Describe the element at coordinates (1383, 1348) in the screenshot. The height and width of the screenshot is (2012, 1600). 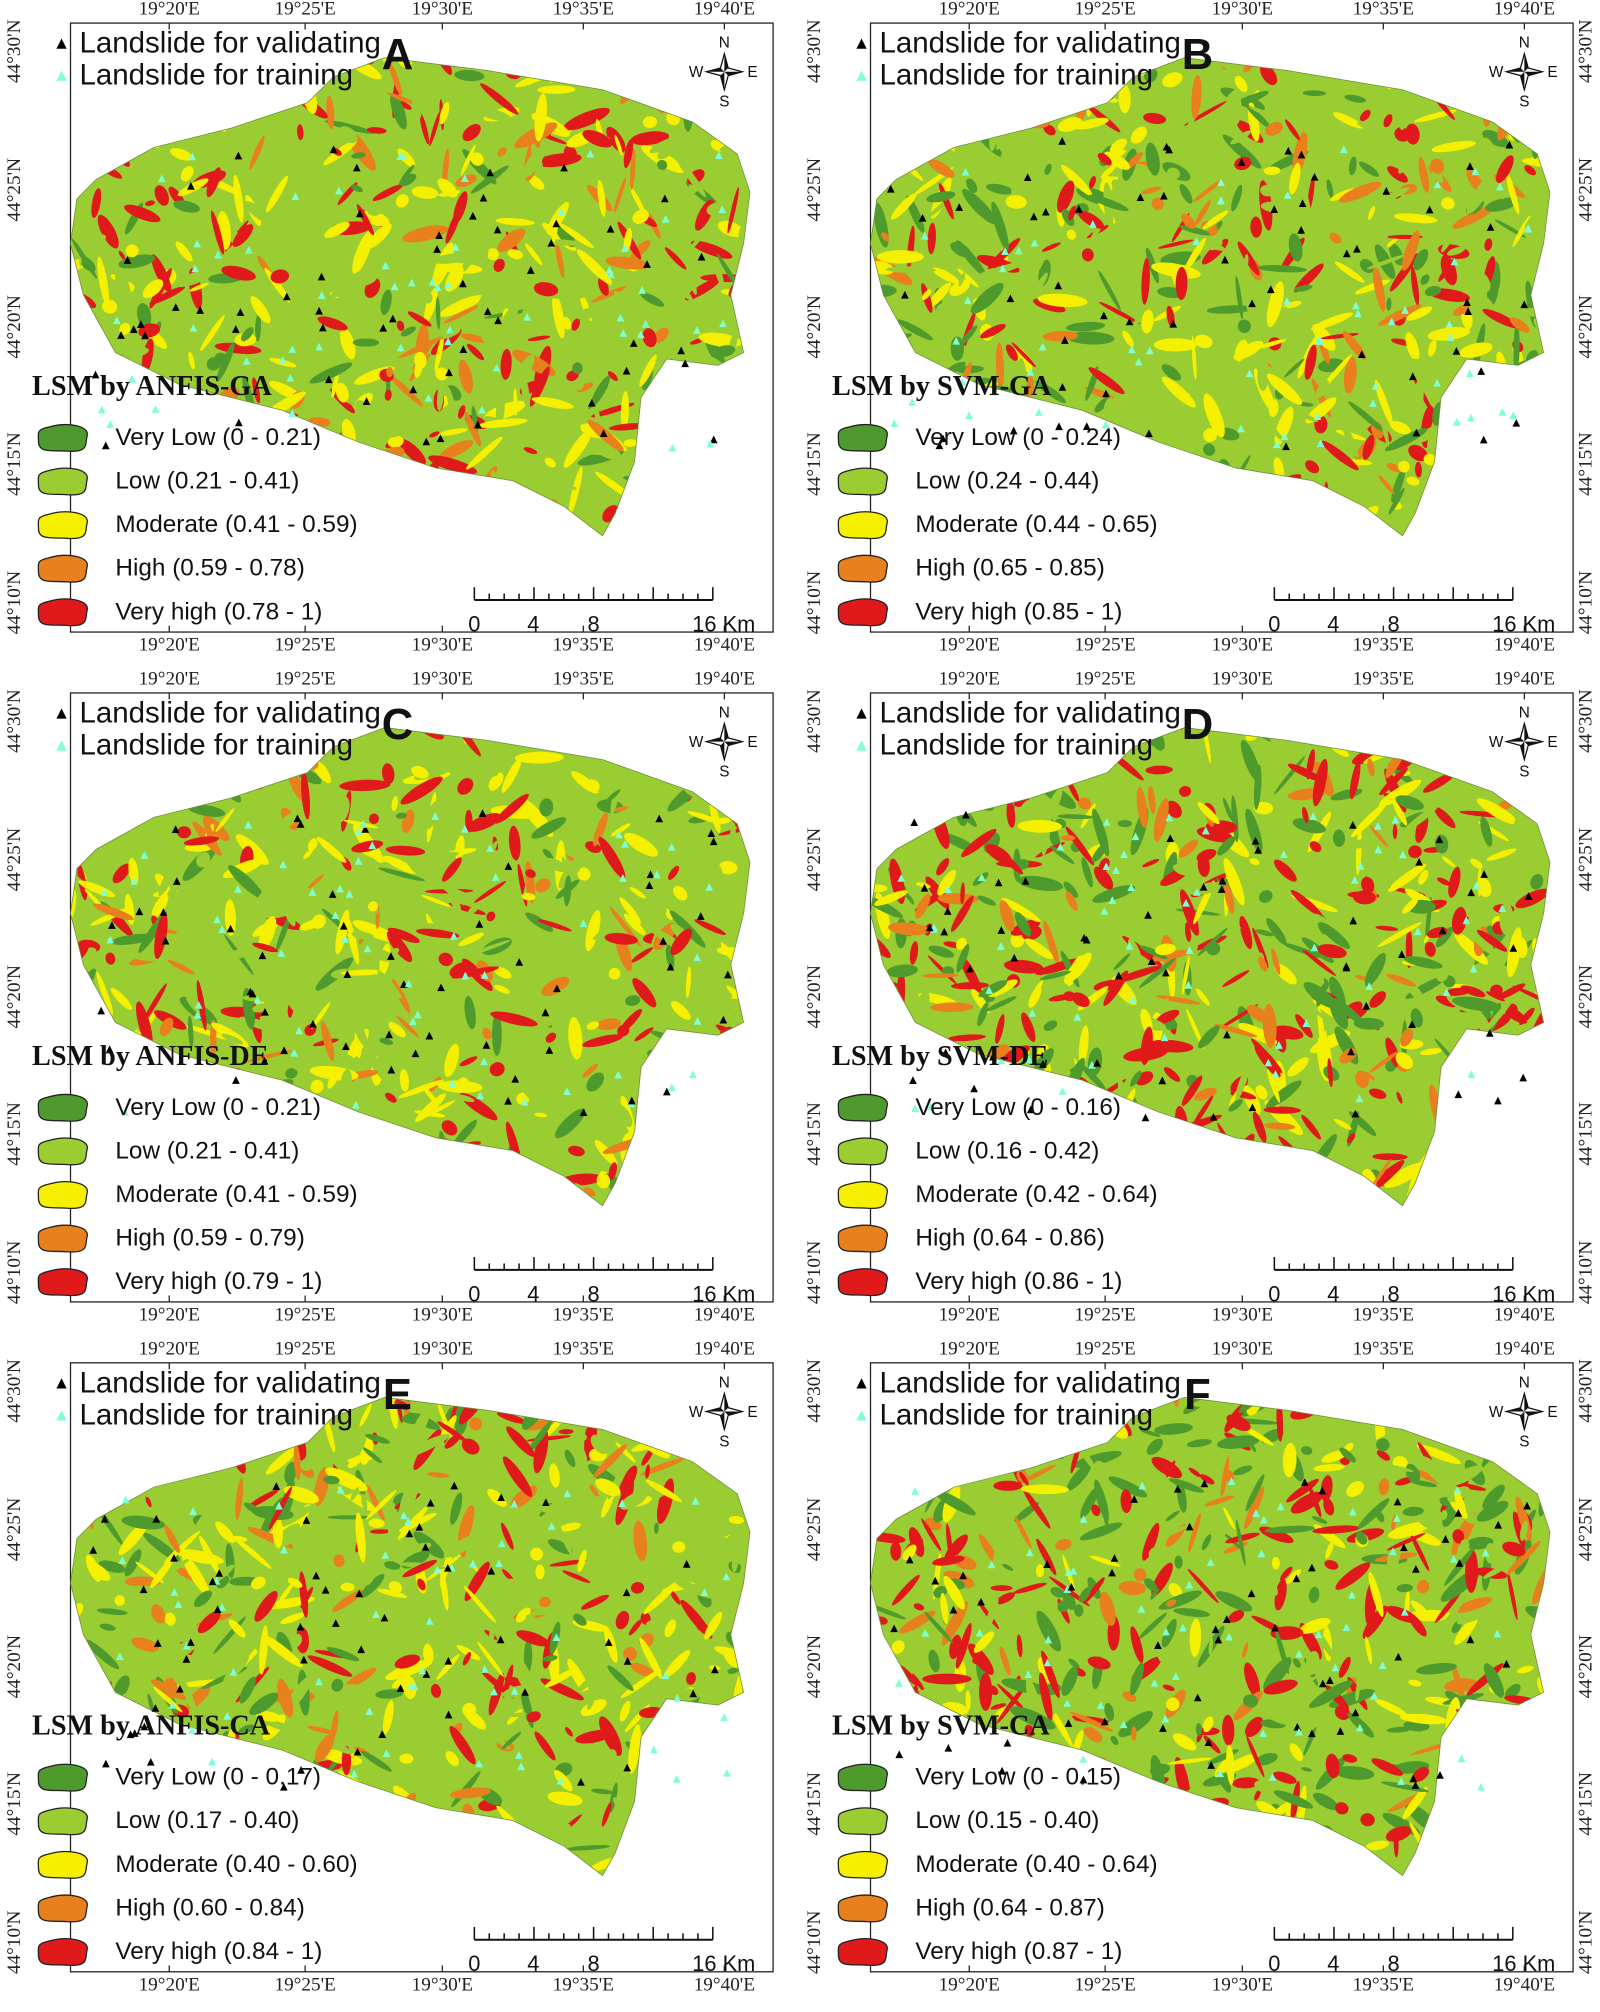
I see `x-coord-label: 19°35'E` at that location.